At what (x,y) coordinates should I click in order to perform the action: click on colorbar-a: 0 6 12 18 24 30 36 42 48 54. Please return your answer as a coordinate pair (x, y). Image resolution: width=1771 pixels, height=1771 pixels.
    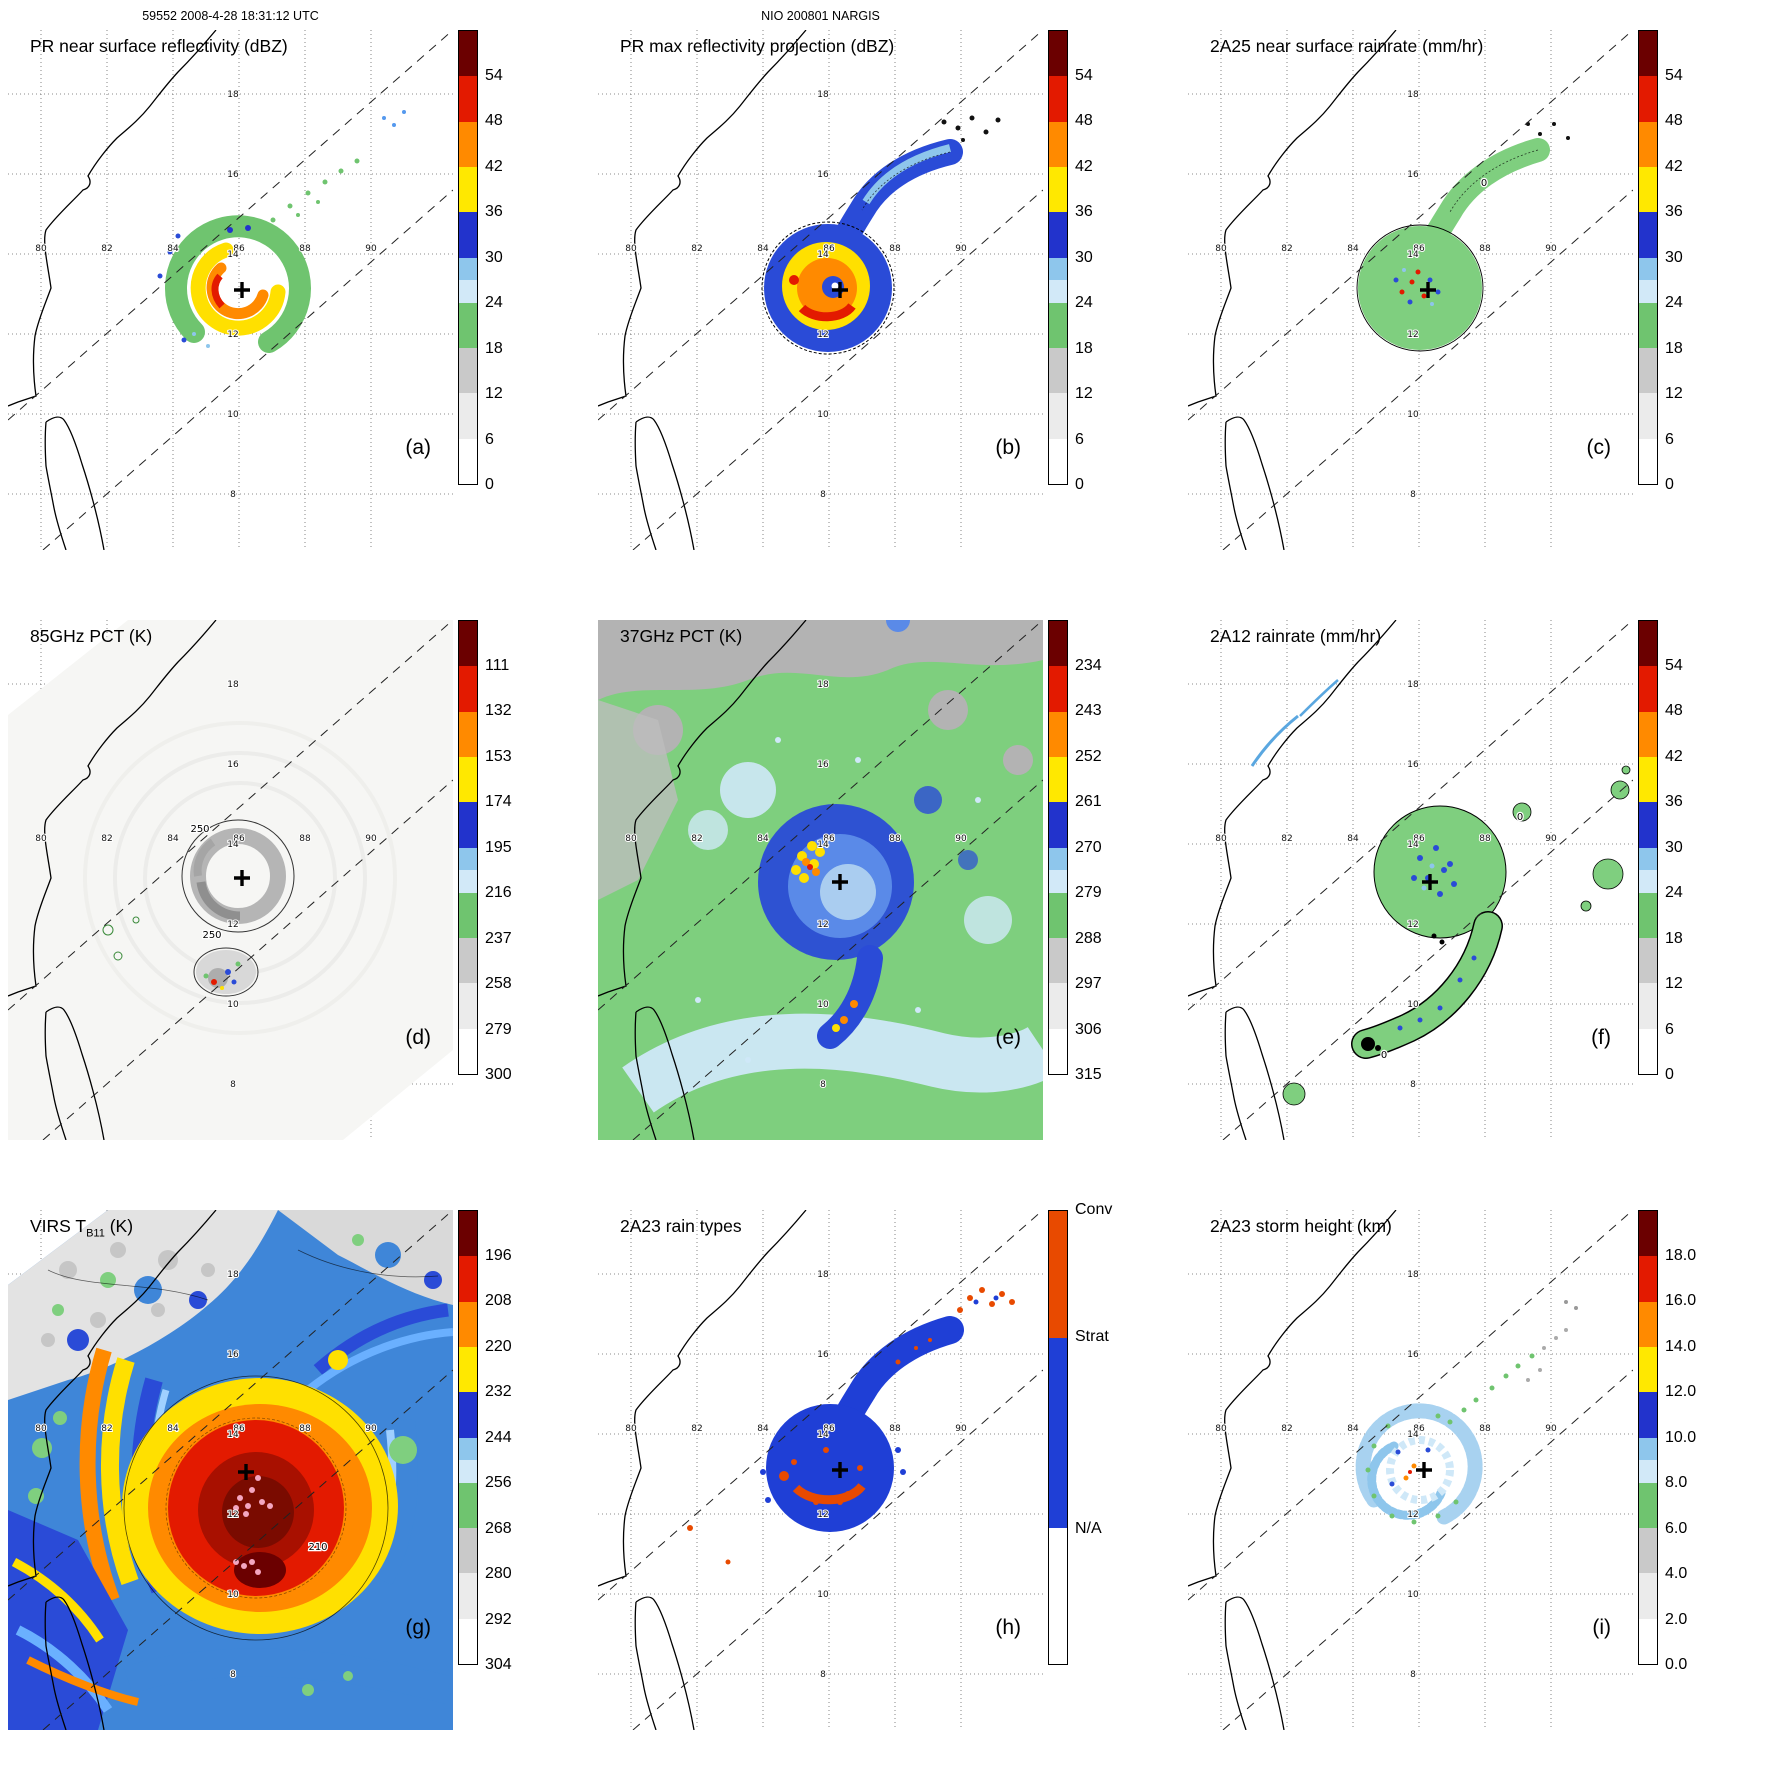
    Looking at the image, I should click on (503, 261).